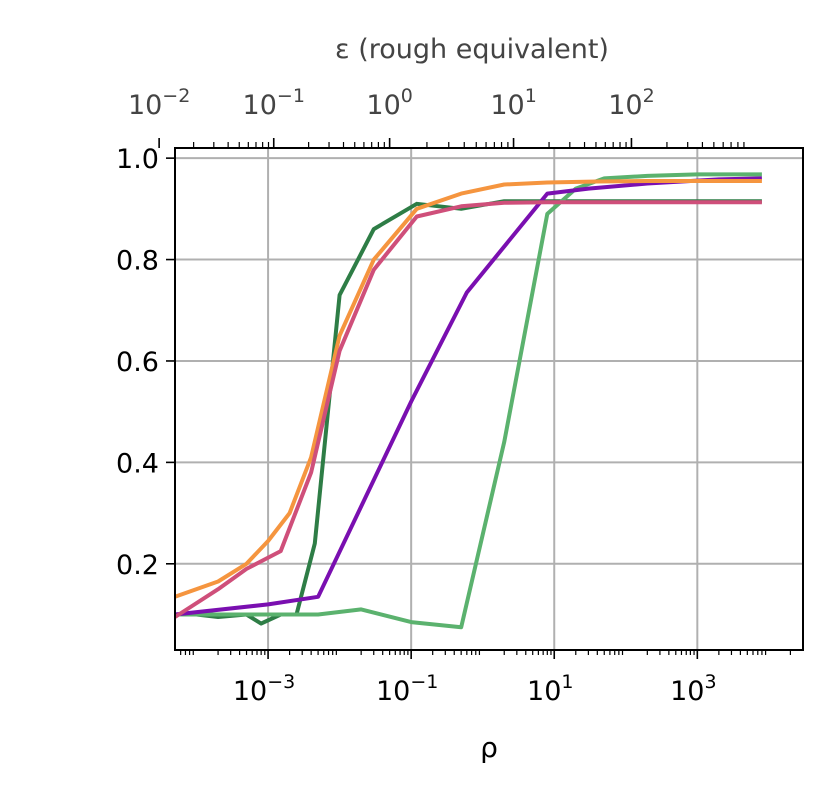 This screenshot has width=832, height=805. What do you see at coordinates (489, 747) in the screenshot?
I see `x-axis-title: ρ` at bounding box center [489, 747].